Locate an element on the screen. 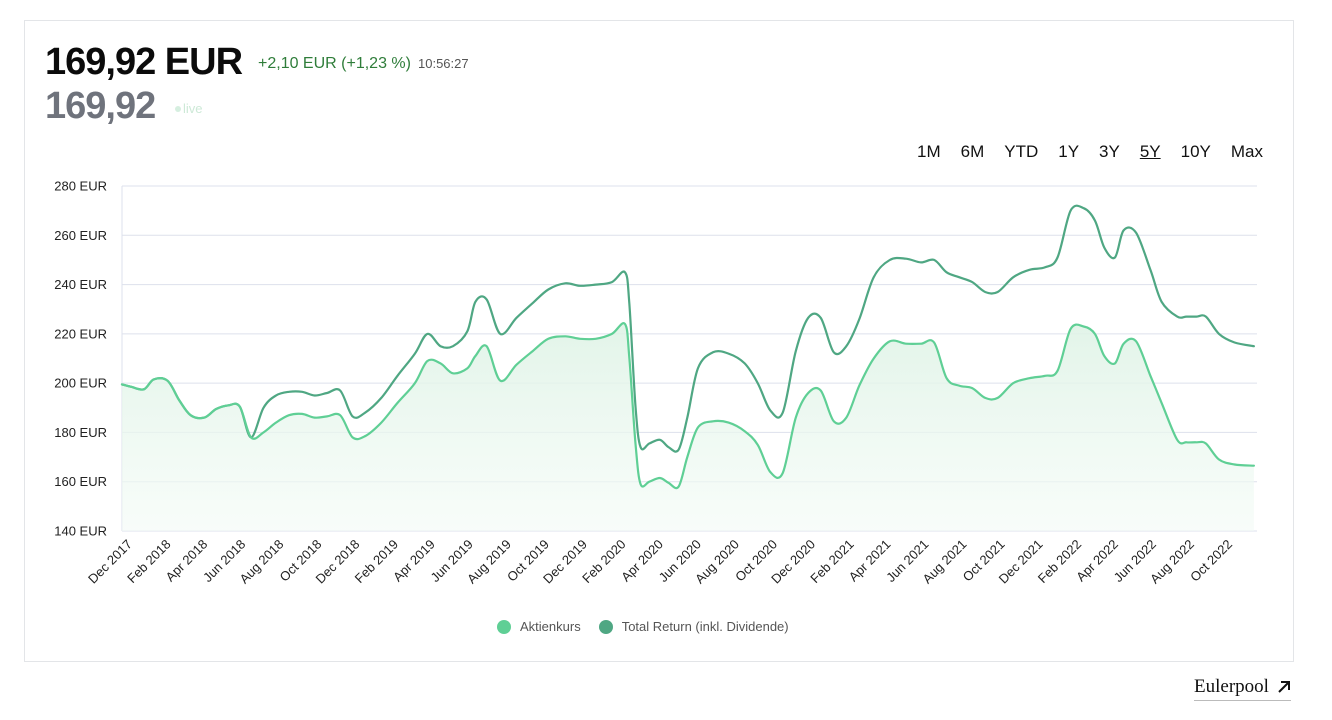 Image resolution: width=1332 pixels, height=720 pixels. eulerpool-link: Eulerpool is located at coordinates (1242, 688).